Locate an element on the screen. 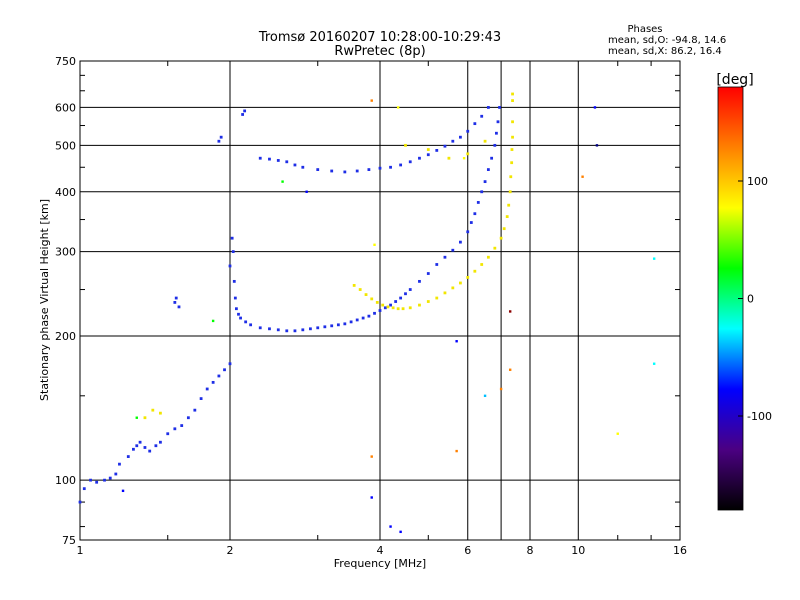 This screenshot has height=600, width=800. x-tick-label: 4 is located at coordinates (380, 550).